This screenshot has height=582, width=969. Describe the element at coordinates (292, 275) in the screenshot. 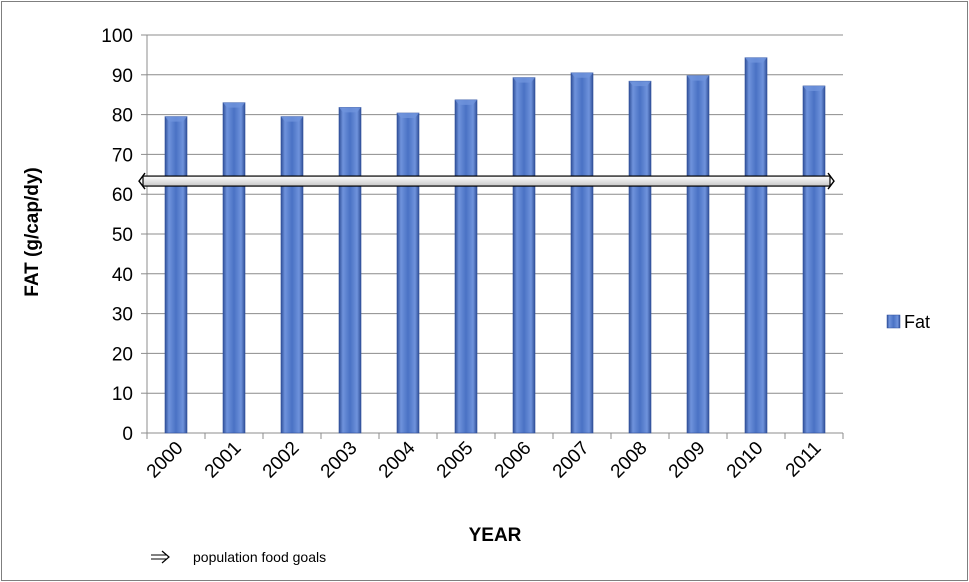

I see `bar-2002` at that location.